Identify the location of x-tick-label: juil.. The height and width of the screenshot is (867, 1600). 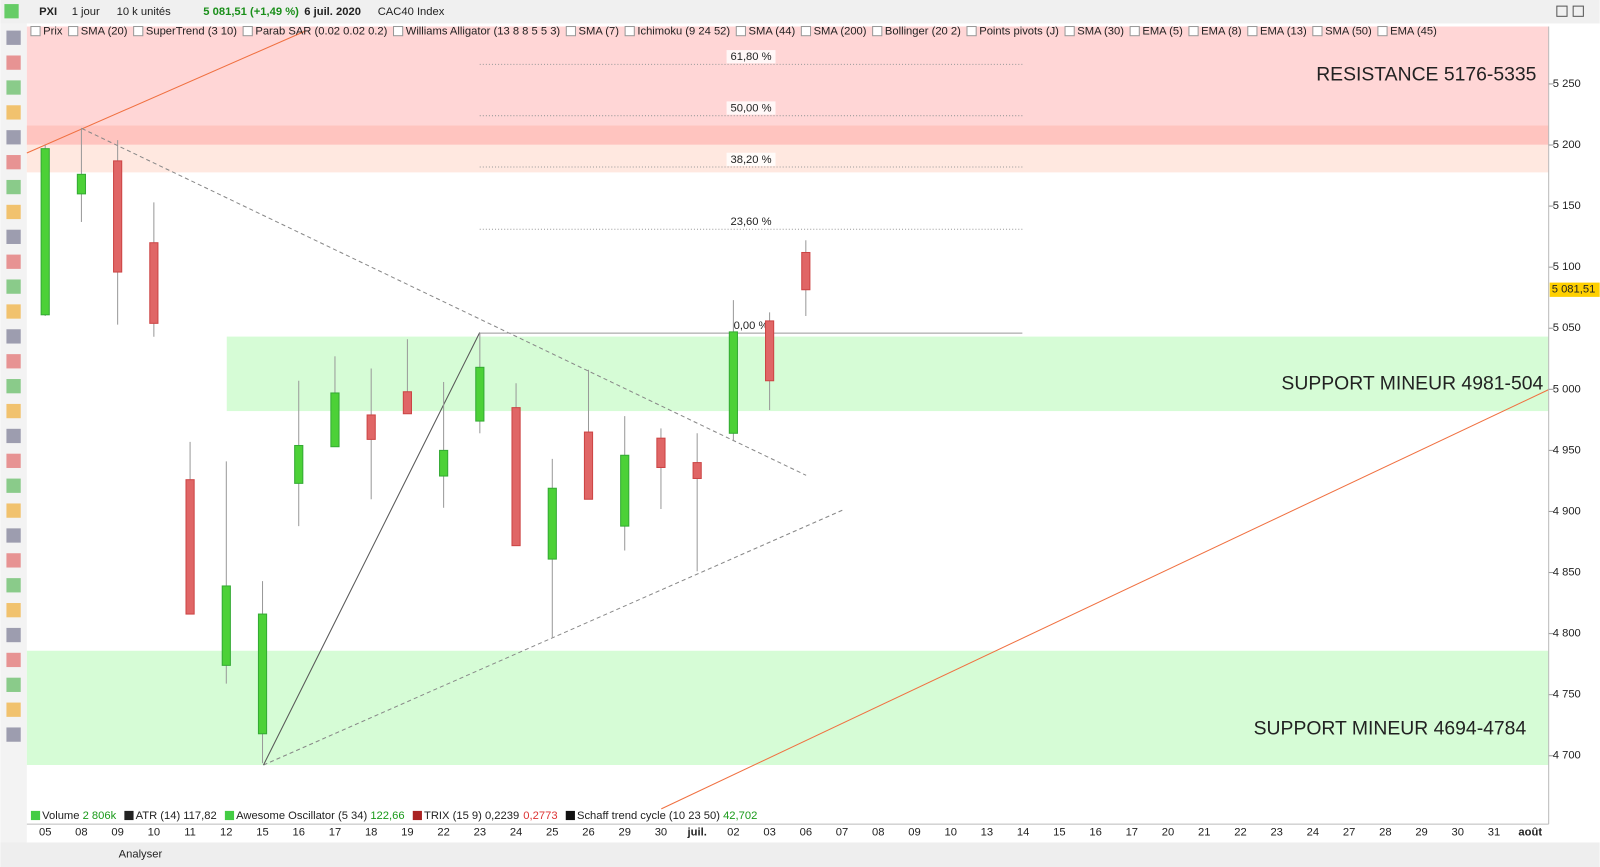
(697, 832).